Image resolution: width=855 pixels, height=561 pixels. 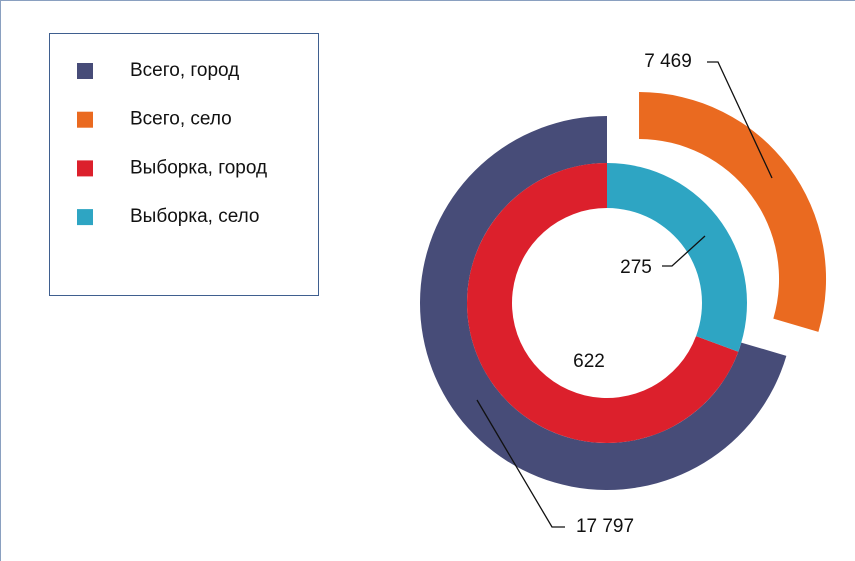 What do you see at coordinates (195, 216) in the screenshot?
I see `legend-label: Выборка, село` at bounding box center [195, 216].